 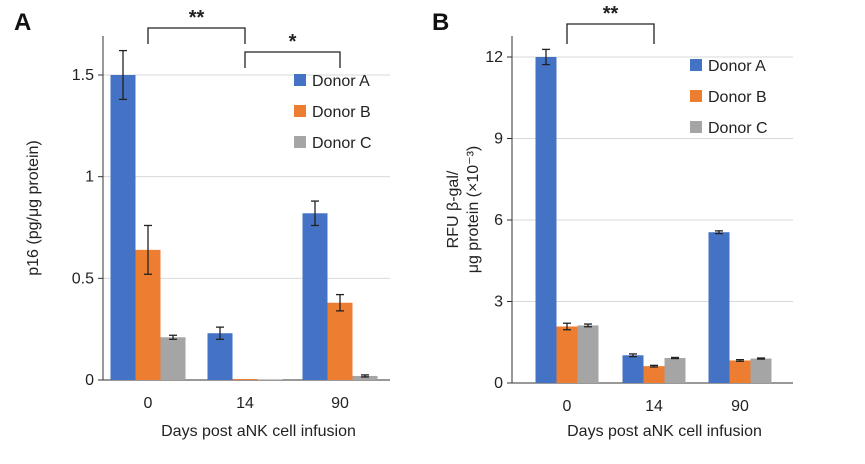 I want to click on y-tick-label-6: 6, so click(x=498, y=220).